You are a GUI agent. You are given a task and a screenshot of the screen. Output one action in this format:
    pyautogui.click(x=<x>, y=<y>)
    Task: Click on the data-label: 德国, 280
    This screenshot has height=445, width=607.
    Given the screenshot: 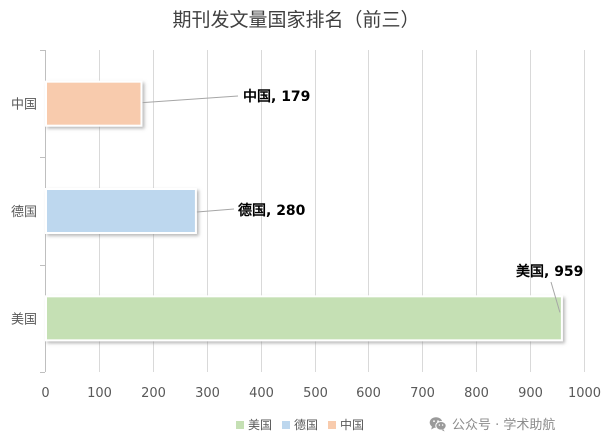 What is the action you would take?
    pyautogui.click(x=272, y=210)
    